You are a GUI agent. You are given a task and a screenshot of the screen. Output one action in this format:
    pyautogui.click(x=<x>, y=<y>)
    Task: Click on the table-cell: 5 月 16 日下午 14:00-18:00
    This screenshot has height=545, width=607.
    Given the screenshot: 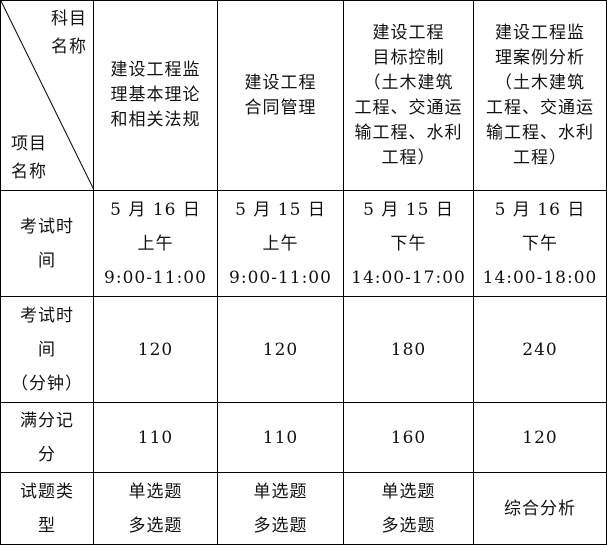 What is the action you would take?
    pyautogui.click(x=540, y=243)
    